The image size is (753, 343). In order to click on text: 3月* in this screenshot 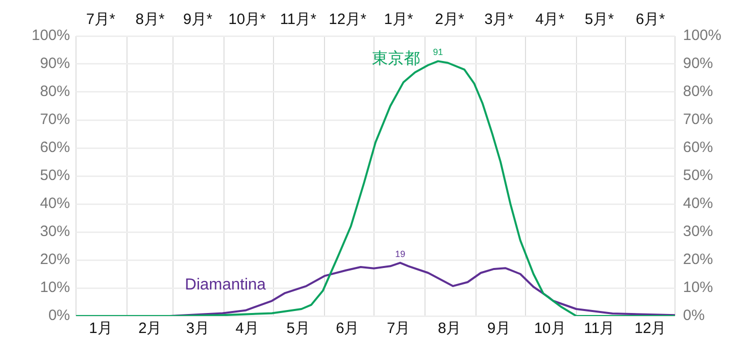, I will do `click(499, 19)`.